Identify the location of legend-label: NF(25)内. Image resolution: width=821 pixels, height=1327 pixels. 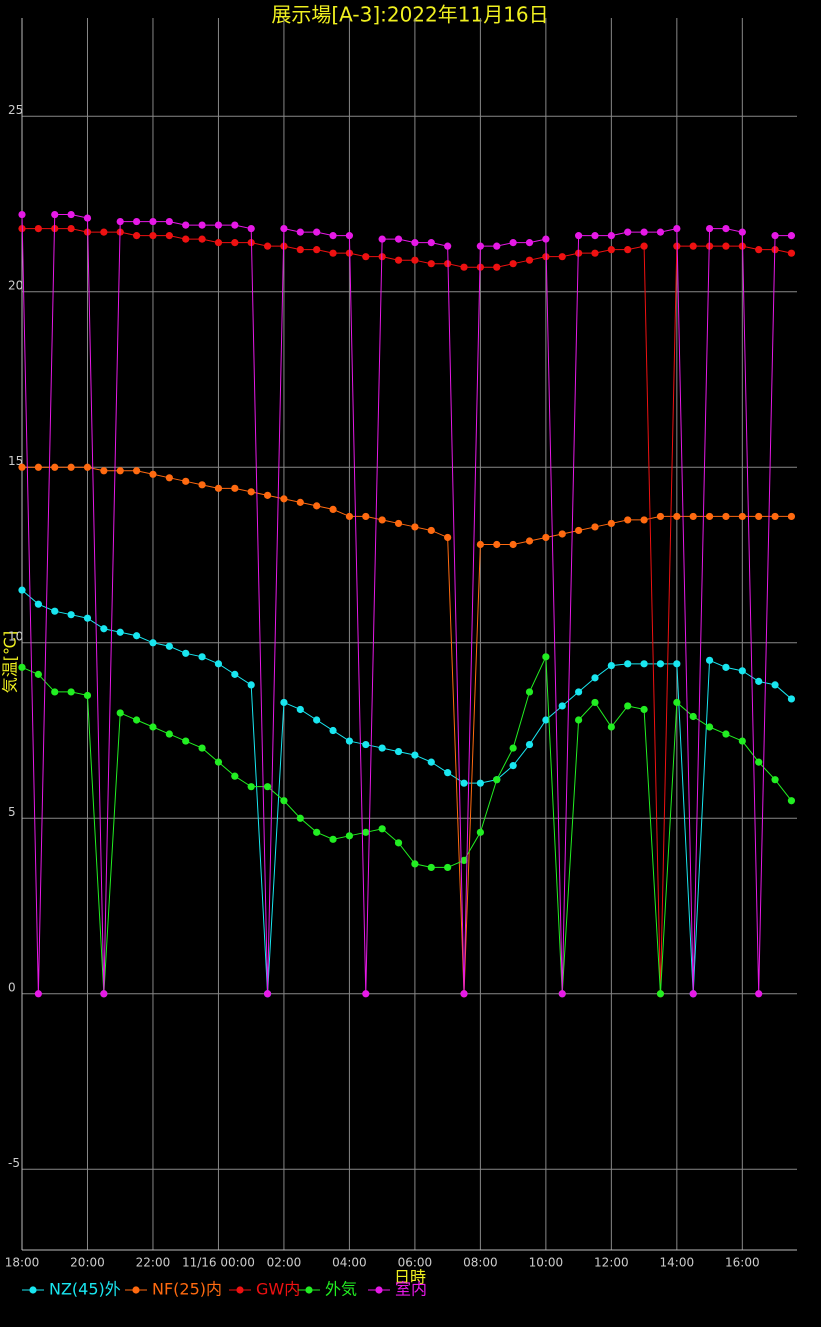
(187, 1289).